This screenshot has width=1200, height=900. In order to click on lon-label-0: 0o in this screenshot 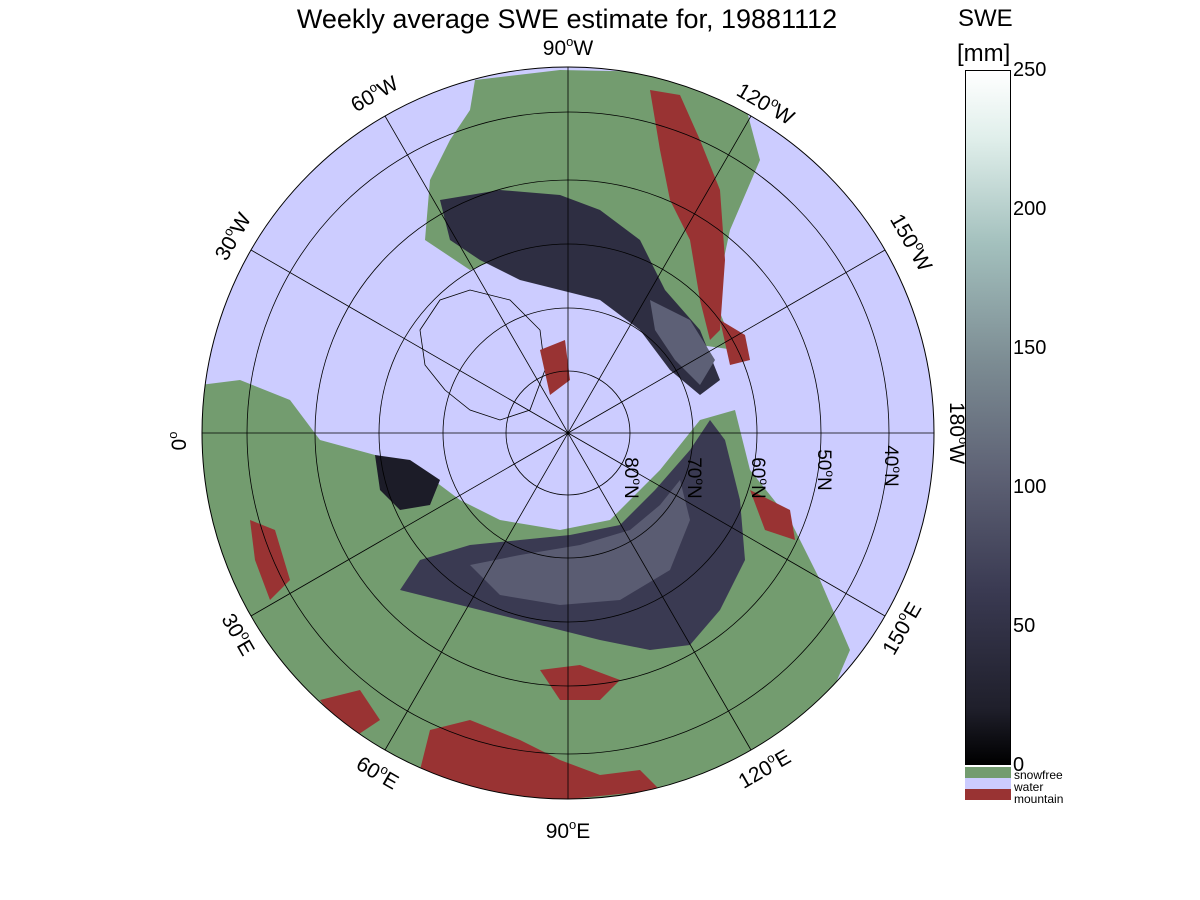, I will do `click(178, 441)`.